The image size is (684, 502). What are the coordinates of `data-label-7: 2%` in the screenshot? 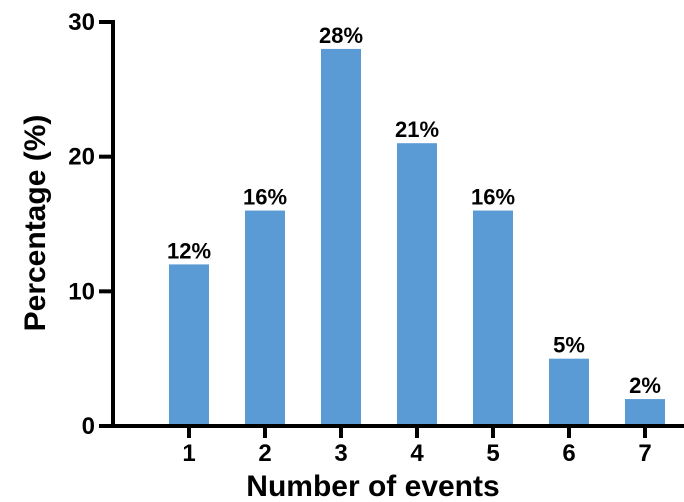 It's located at (645, 385).